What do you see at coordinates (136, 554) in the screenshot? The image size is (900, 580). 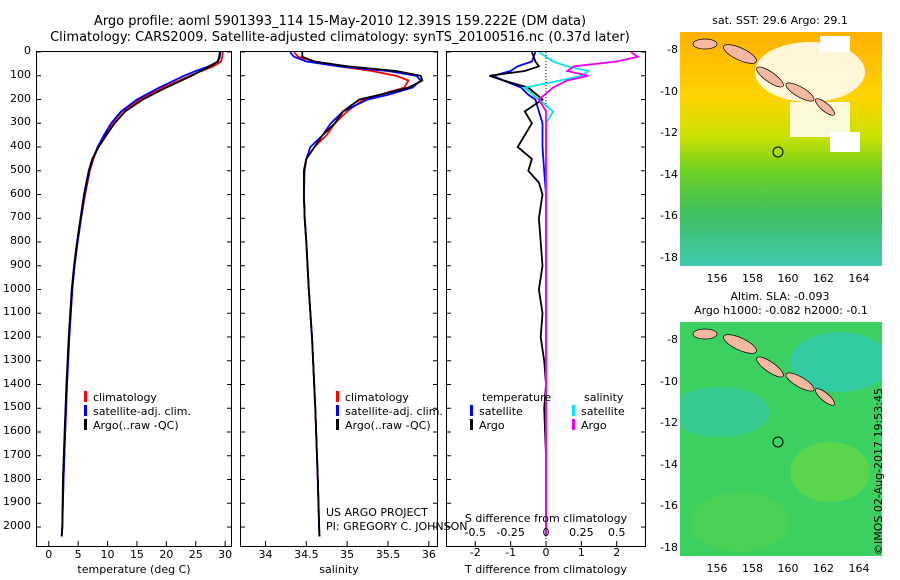 I see `x-tick-label: 15` at bounding box center [136, 554].